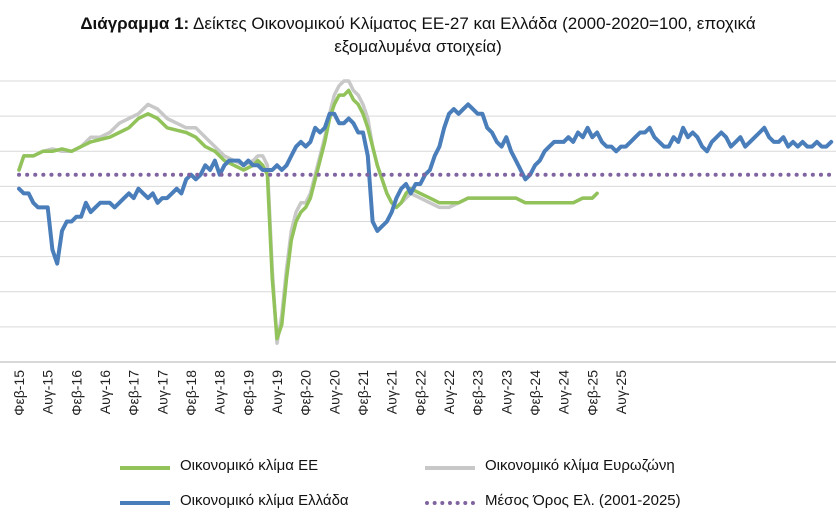 Image resolution: width=836 pixels, height=522 pixels. Describe the element at coordinates (418, 46) in the screenshot. I see `chart-title-line2: εξομαλυμένα στοιχεία)` at that location.